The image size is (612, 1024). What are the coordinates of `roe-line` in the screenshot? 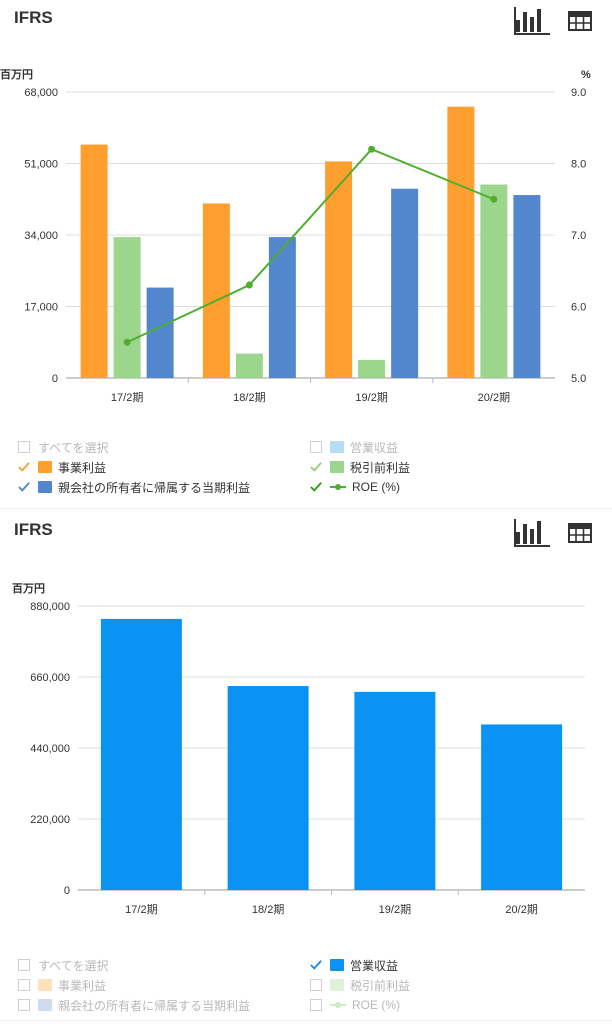 It's located at (310, 246).